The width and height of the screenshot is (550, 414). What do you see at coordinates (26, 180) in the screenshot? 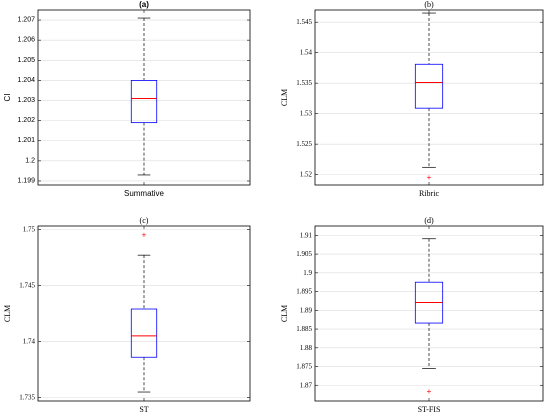
I see `y-tick-label: 1.199` at bounding box center [26, 180].